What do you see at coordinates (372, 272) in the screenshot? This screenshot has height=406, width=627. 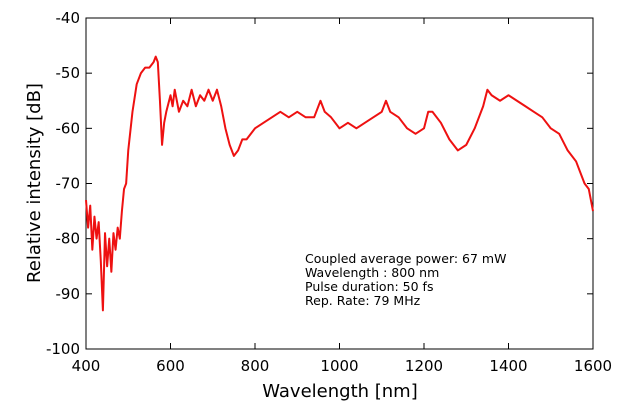 I see `annotation: Wavelength : 800 nm` at bounding box center [372, 272].